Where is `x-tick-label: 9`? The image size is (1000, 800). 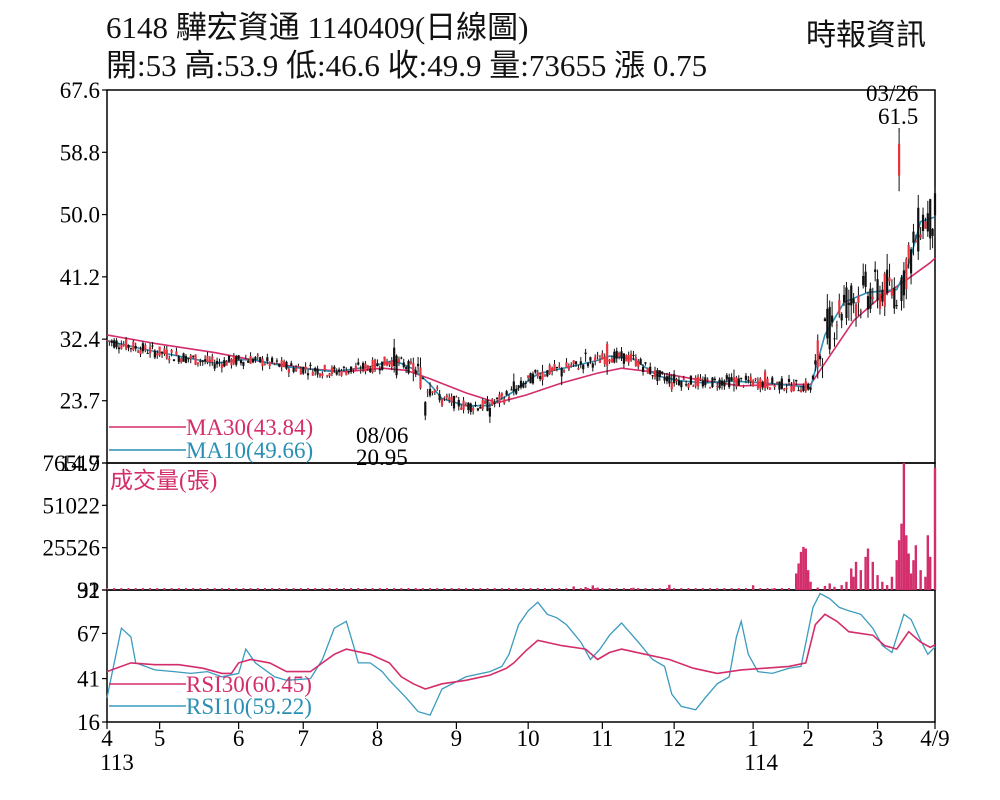 x-tick-label: 9 is located at coordinates (457, 738).